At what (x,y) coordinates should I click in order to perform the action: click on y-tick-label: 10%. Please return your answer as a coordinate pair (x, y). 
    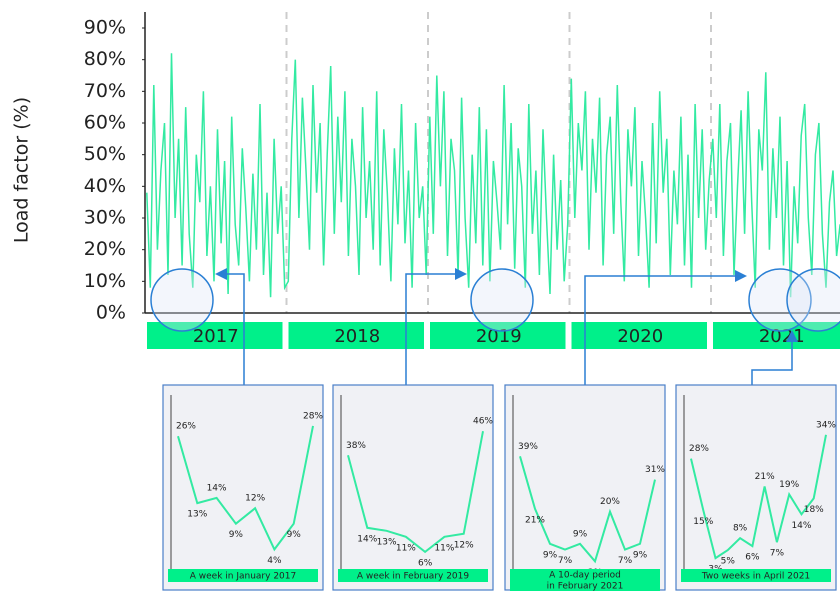
    Looking at the image, I should click on (105, 281).